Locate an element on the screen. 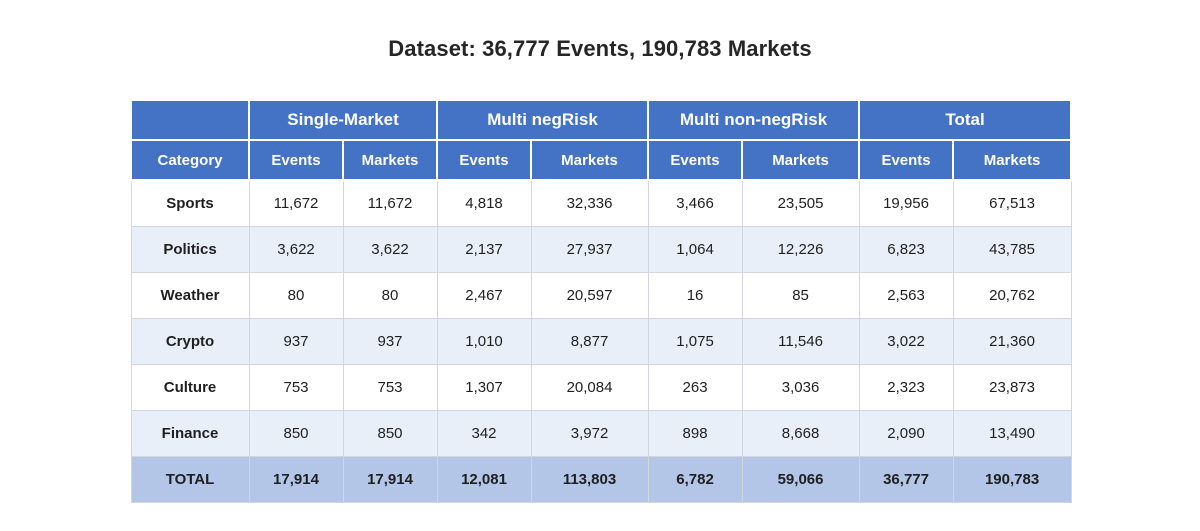 The image size is (1200, 531). value-cell: 898 is located at coordinates (695, 433).